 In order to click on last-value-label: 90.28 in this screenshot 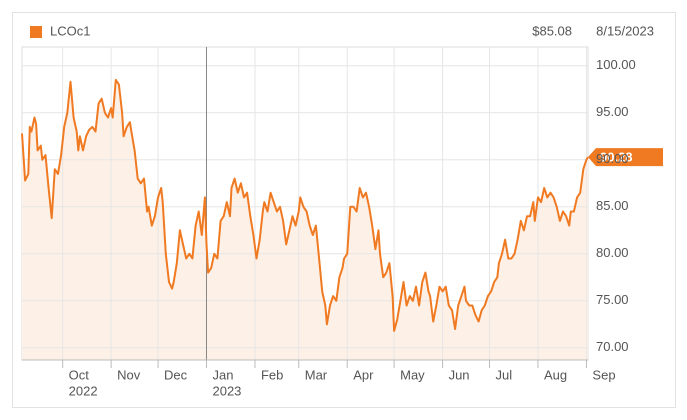, I will do `click(616, 157)`.